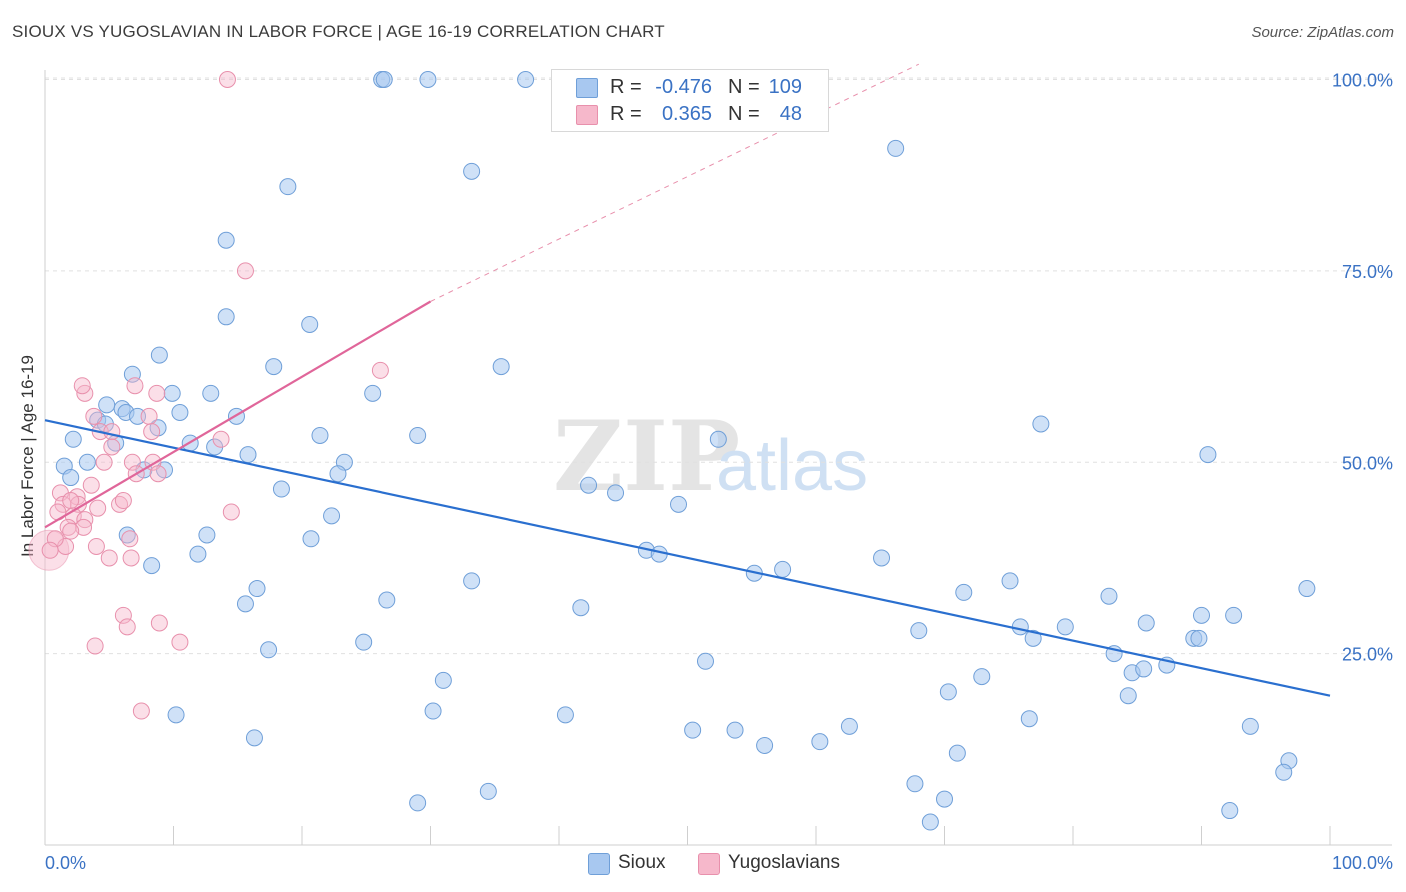 This screenshot has width=1406, height=892. Describe the element at coordinates (65, 863) in the screenshot. I see `x-tick-label: 0.0%` at that location.